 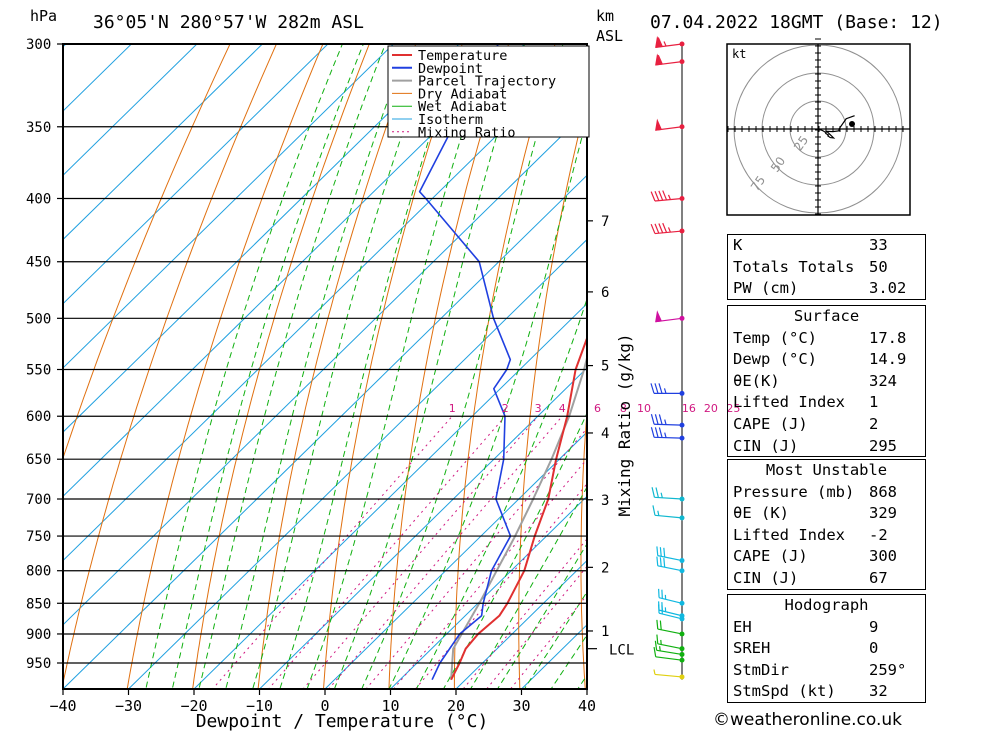 What do you see at coordinates (487, 82) in the screenshot?
I see `legend-entry: Parcel Trajectory` at bounding box center [487, 82].